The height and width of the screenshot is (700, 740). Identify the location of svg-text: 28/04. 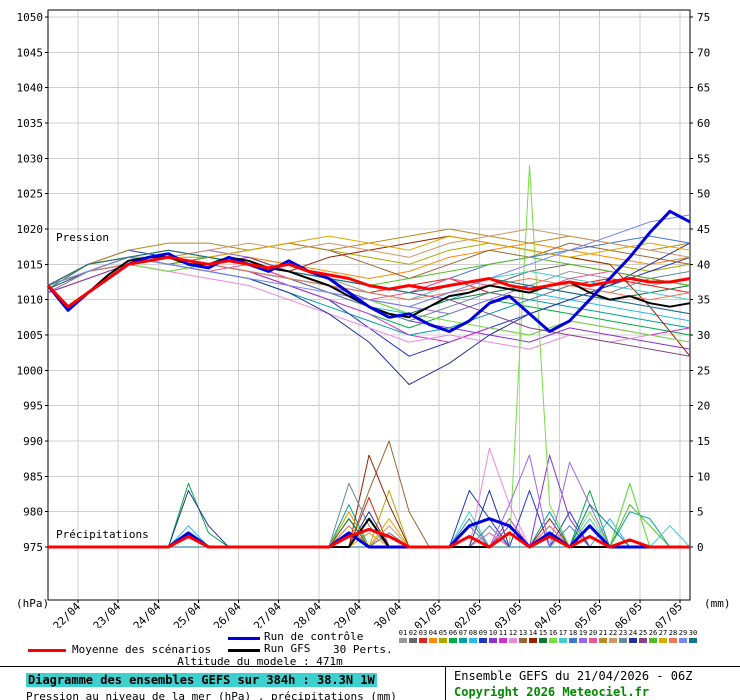
(307, 614).